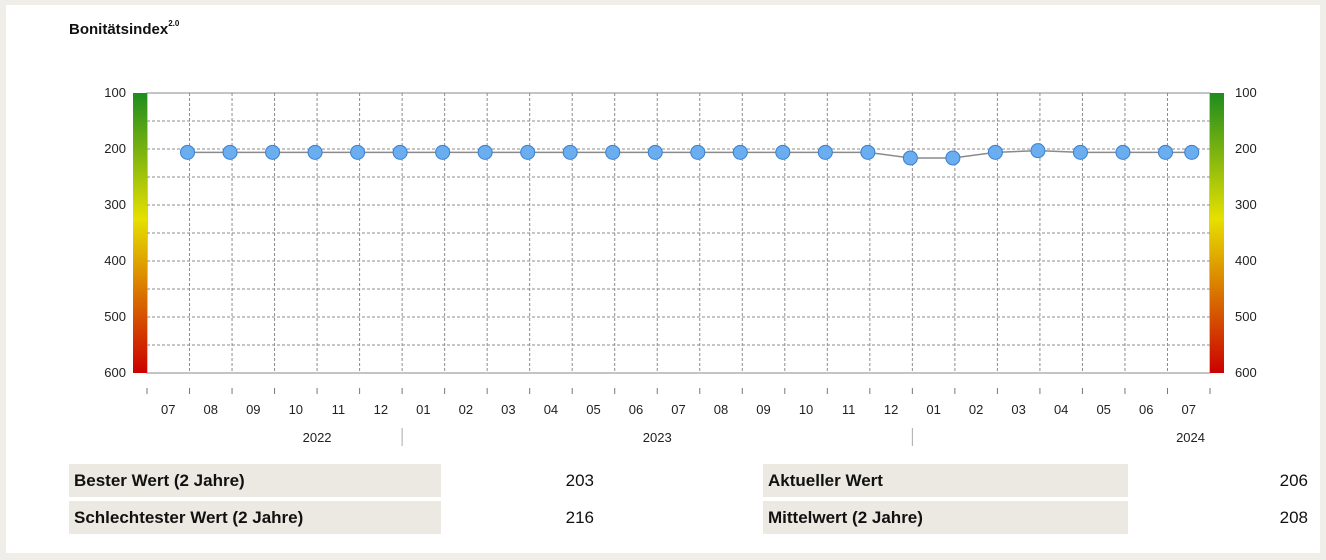 This screenshot has width=1326, height=560. What do you see at coordinates (945, 480) in the screenshot?
I see `current-value-label: Aktueller Wert` at bounding box center [945, 480].